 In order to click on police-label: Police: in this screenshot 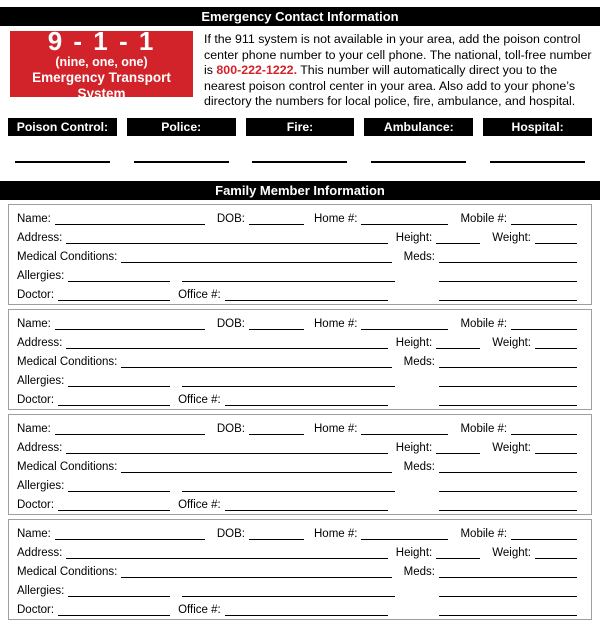, I will do `click(181, 126)`.